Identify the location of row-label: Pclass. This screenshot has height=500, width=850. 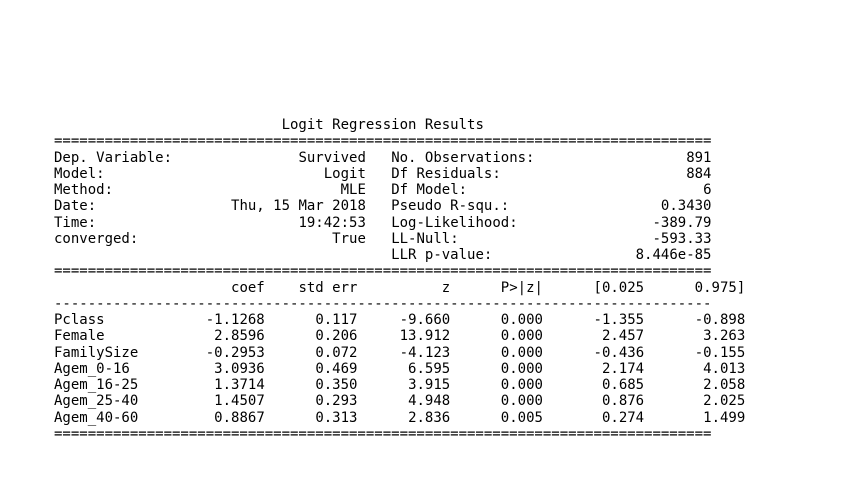
(79, 320).